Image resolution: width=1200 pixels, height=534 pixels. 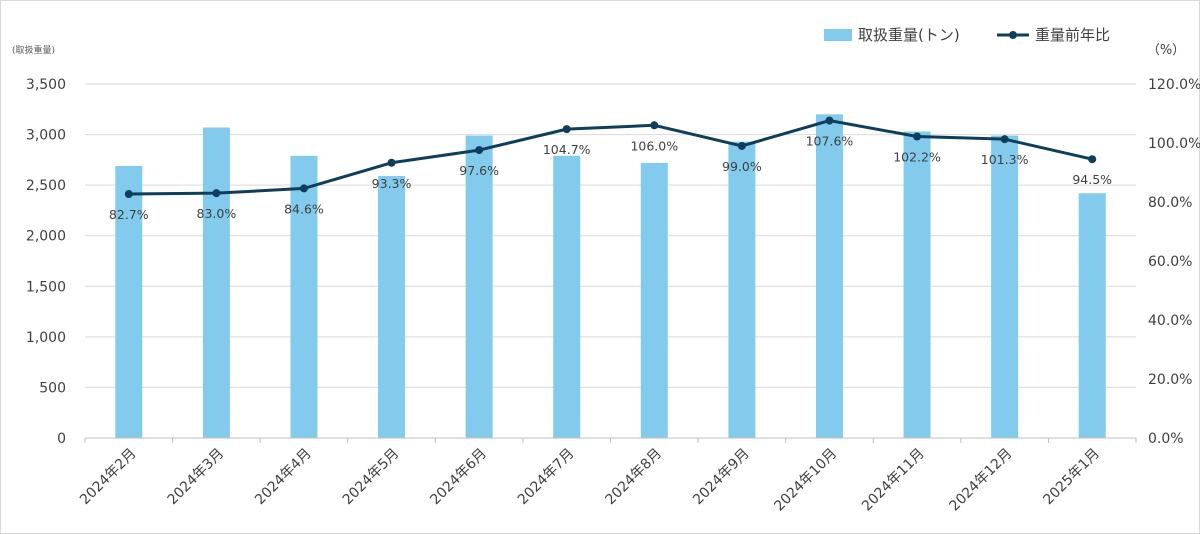 I want to click on line-data-label: 93.3%, so click(x=392, y=183).